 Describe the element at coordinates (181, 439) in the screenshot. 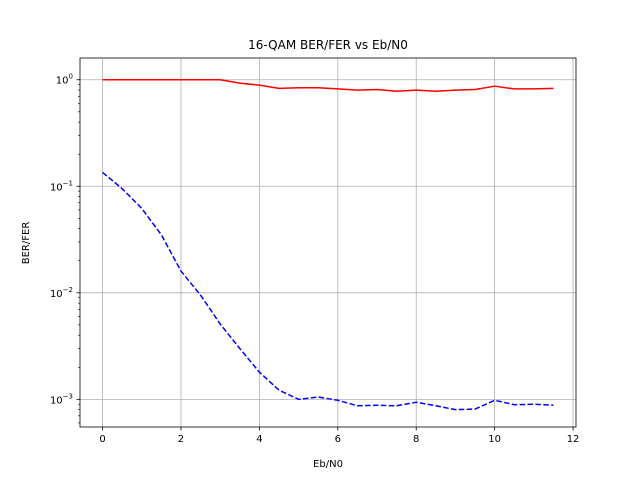

I see `x-tick-label: 2` at that location.